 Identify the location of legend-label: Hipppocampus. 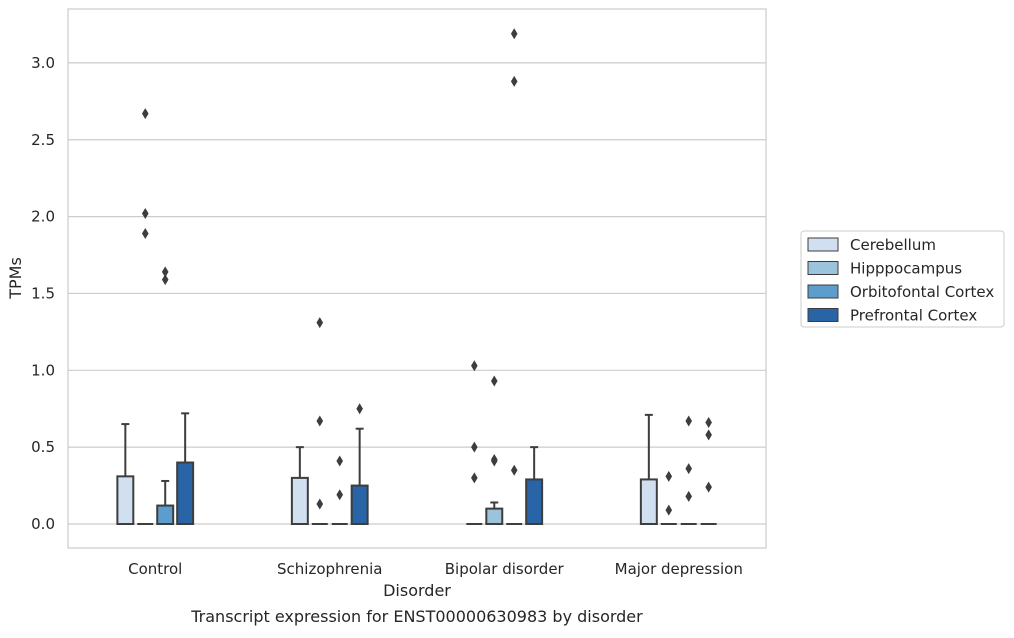
(906, 269).